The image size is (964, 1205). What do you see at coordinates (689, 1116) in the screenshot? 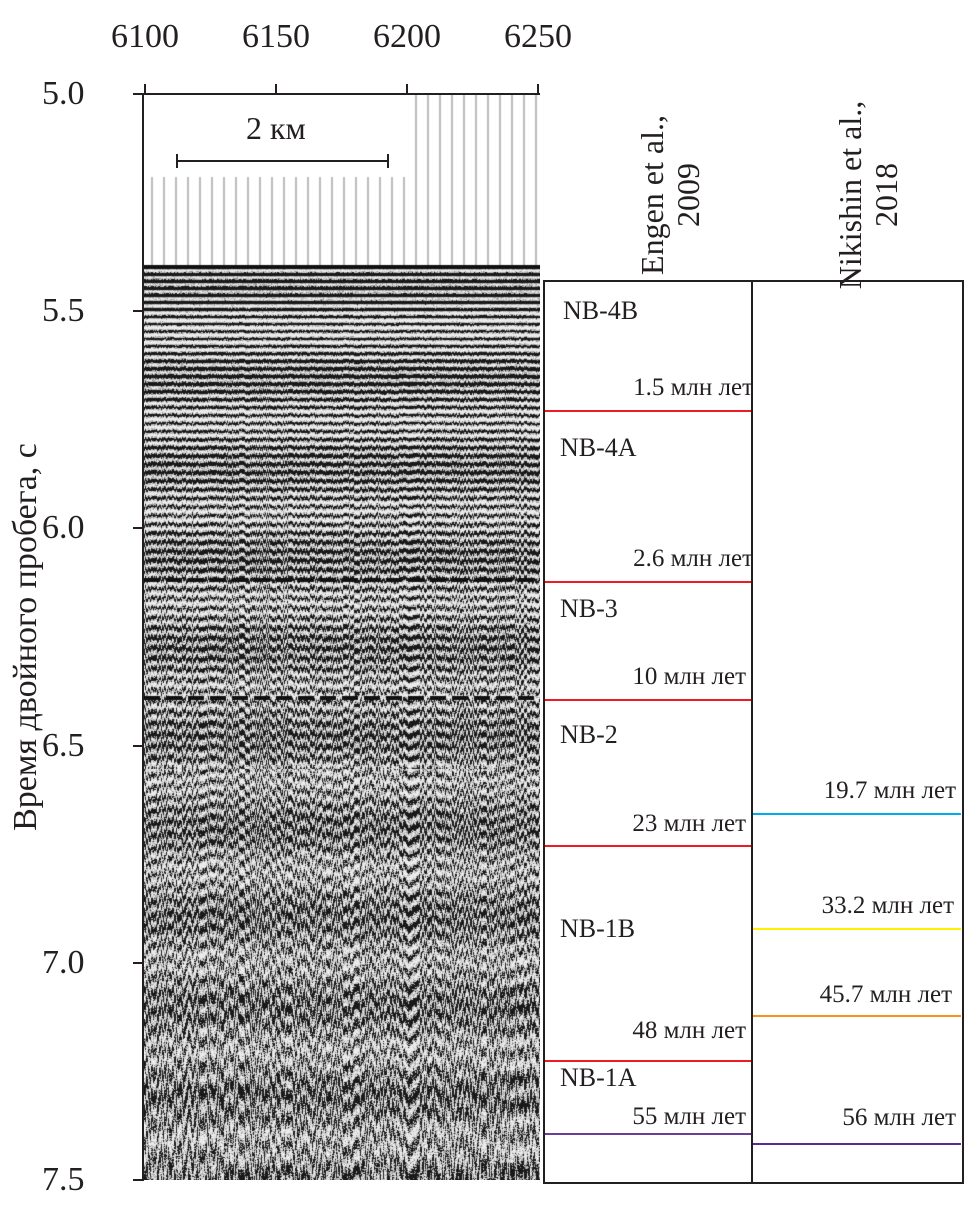
I see `boundary-age: 55 млн лет` at bounding box center [689, 1116].